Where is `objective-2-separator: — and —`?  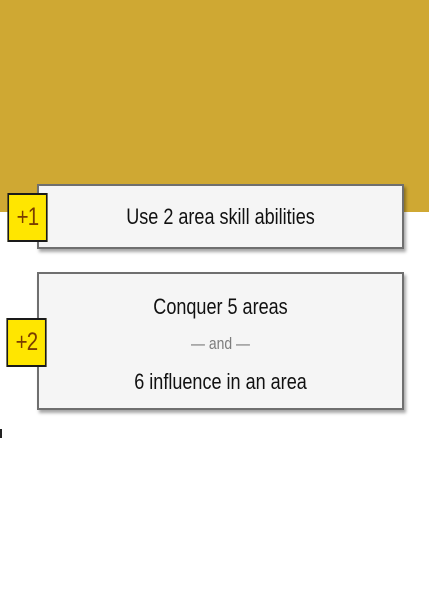 objective-2-separator: — and — is located at coordinates (220, 343).